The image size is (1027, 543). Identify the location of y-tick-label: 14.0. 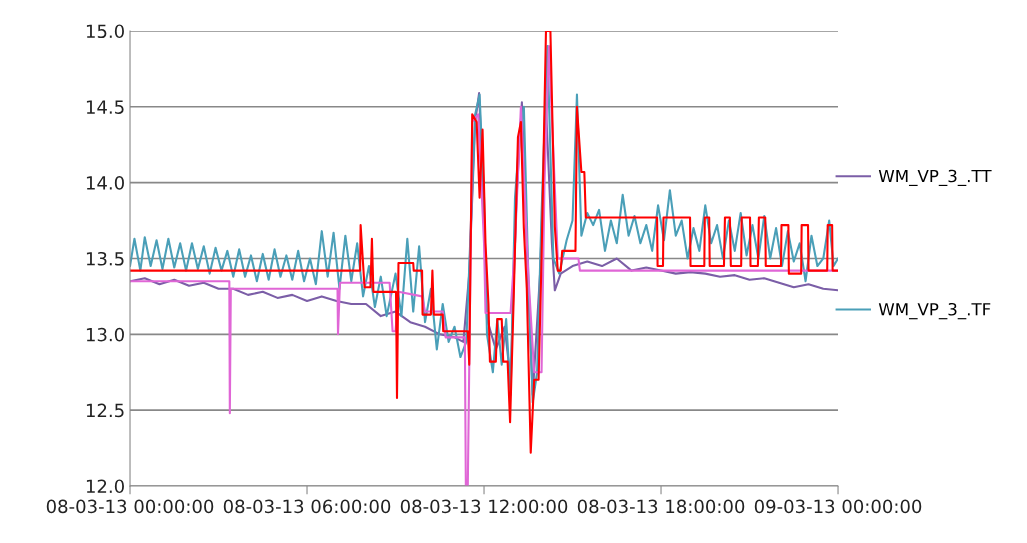
(105, 183).